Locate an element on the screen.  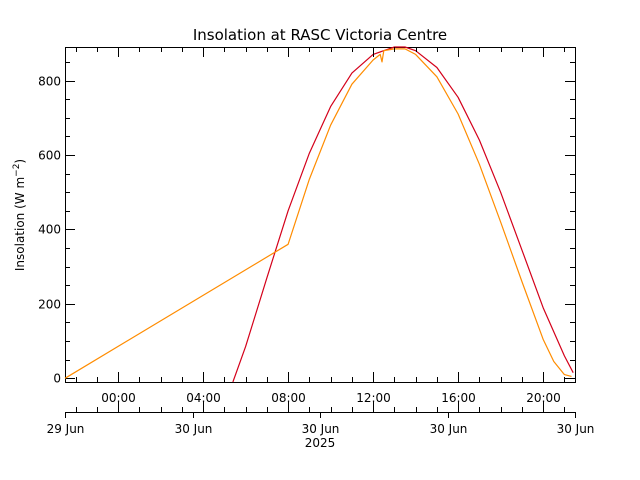
y-axis-label-text: Insolation (W m is located at coordinates (20, 224).